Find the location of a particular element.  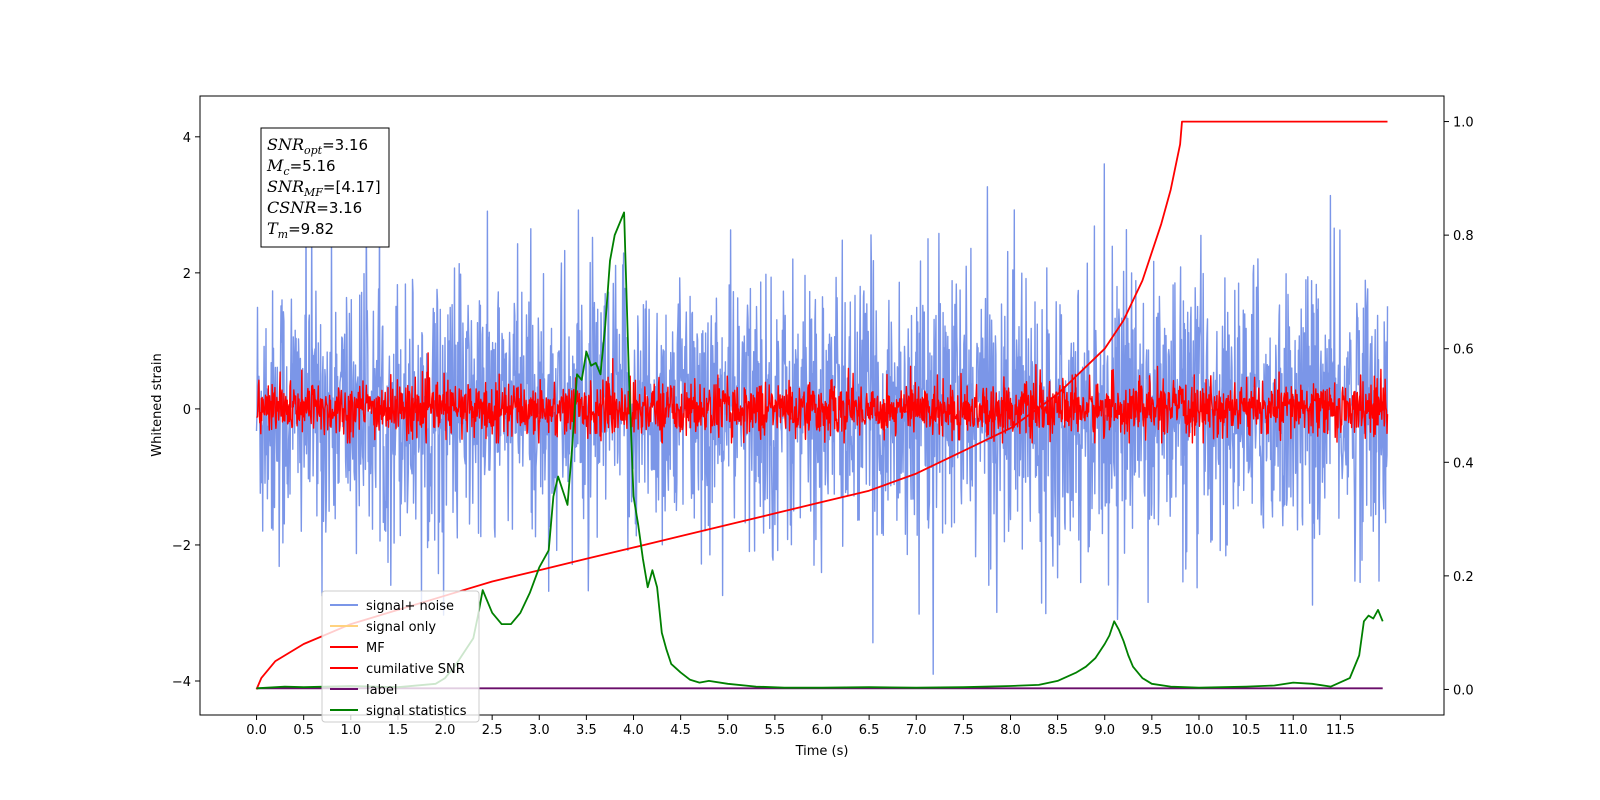

x-tick-label: 8.5 is located at coordinates (1057, 730).